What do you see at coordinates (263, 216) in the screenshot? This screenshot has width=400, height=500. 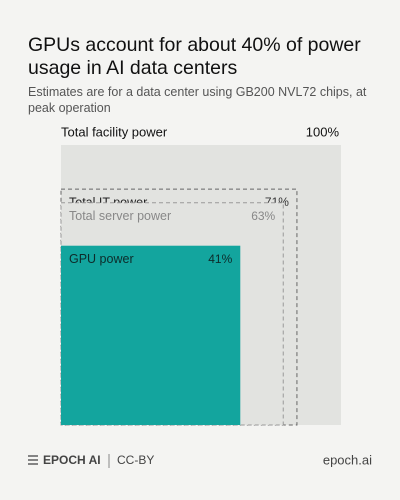 I see `value-label: 63%` at bounding box center [263, 216].